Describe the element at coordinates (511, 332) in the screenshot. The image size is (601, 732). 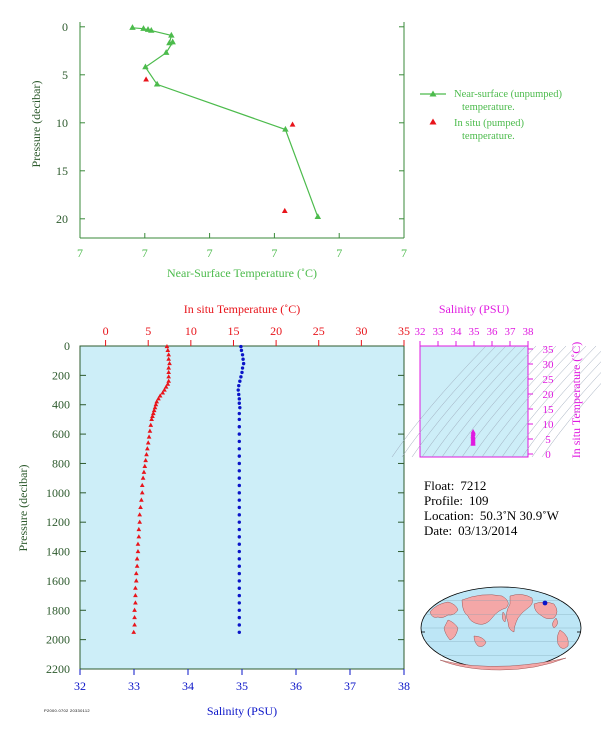
I see `ts-x-tick-label: 37` at that location.